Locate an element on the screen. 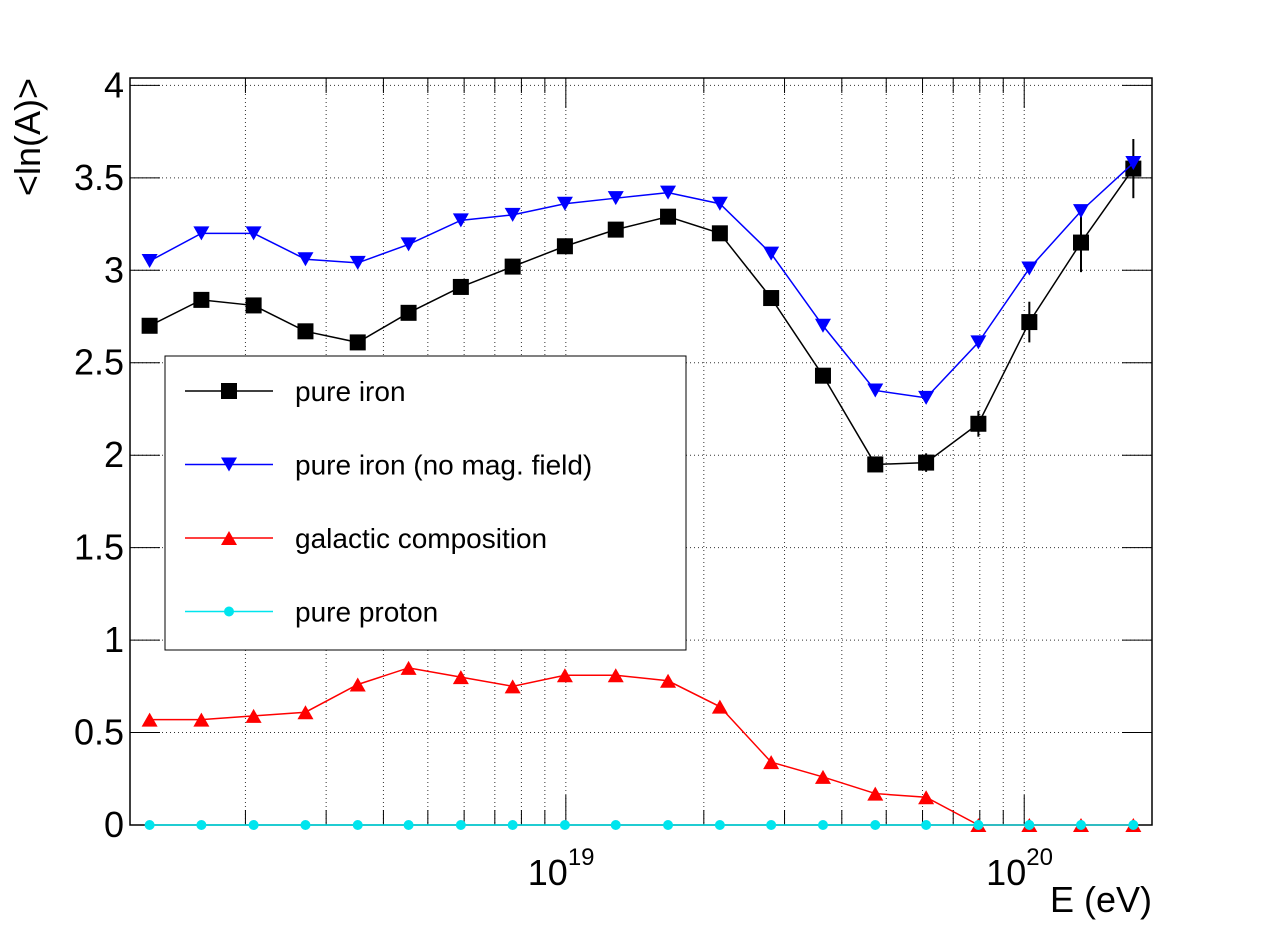 The height and width of the screenshot is (933, 1276). x-tick-label: 10 is located at coordinates (548, 872).